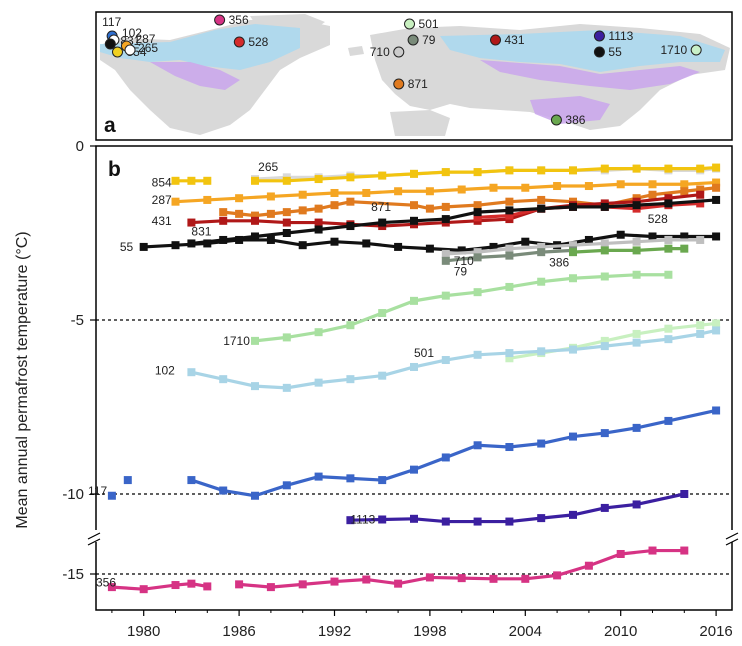  I want to click on series-label: 265, so click(268, 167).